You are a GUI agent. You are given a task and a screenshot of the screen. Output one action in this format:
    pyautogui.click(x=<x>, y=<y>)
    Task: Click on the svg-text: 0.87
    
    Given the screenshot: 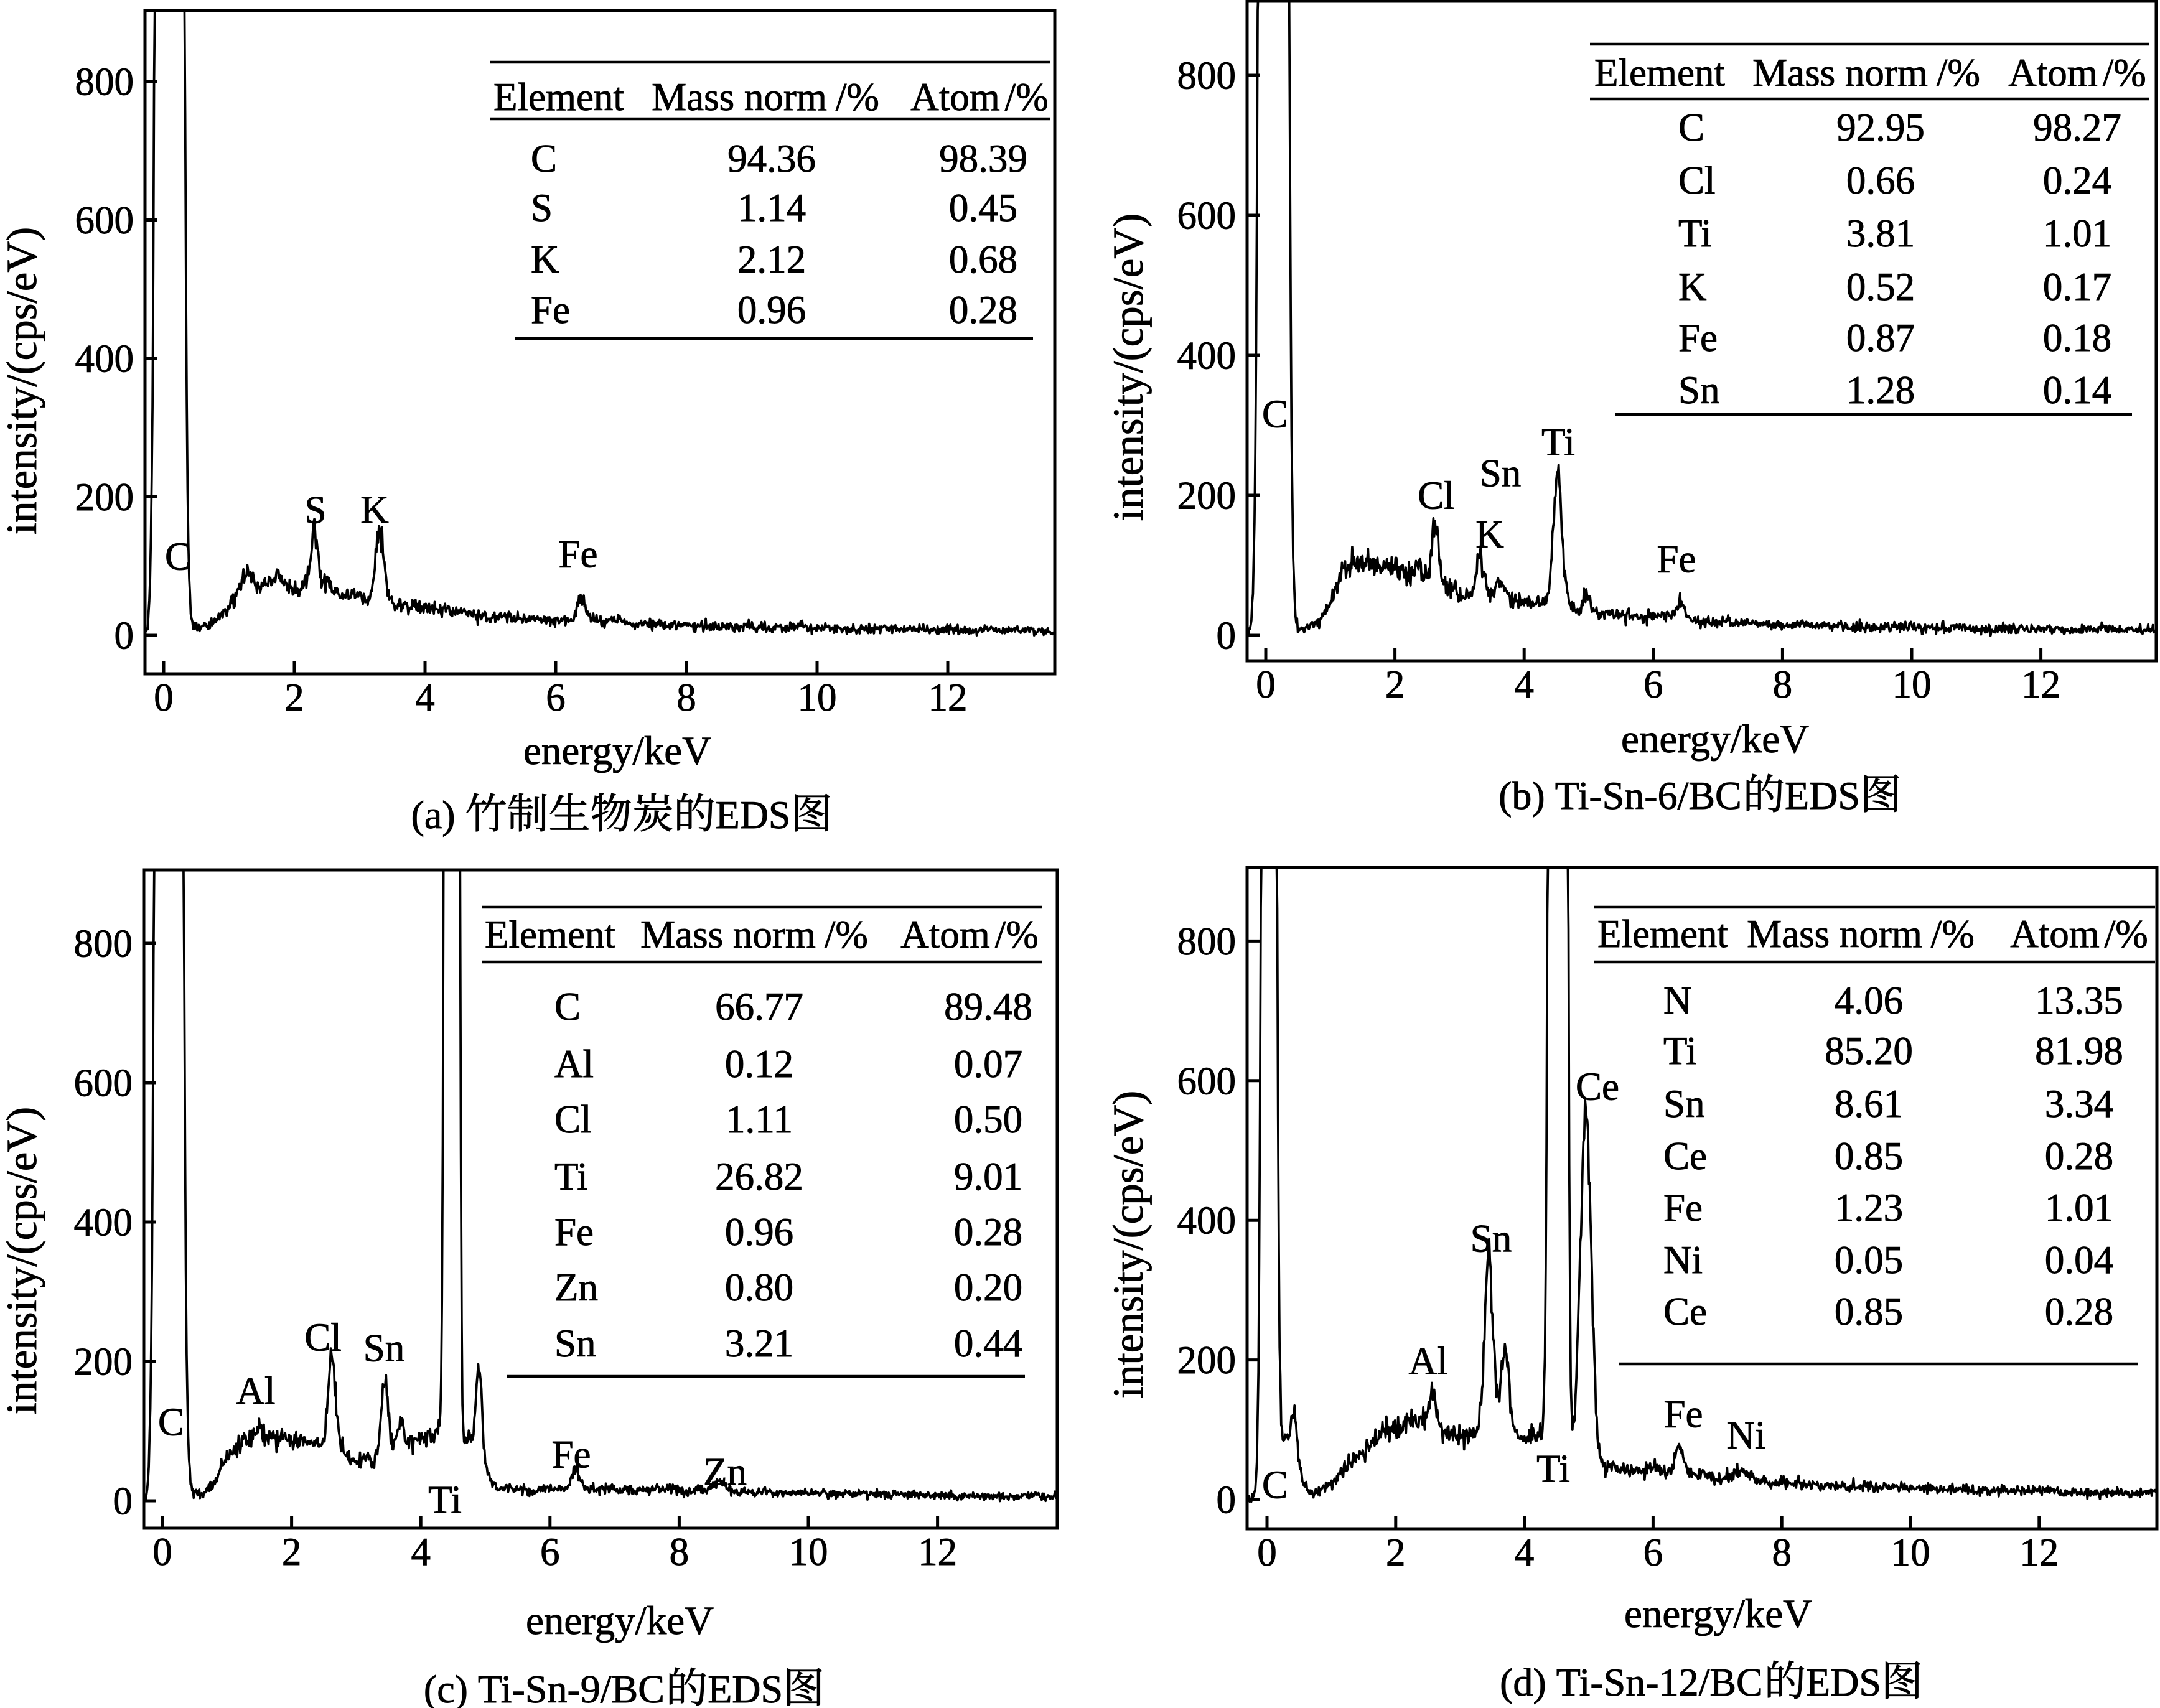 What is the action you would take?
    pyautogui.click(x=1881, y=338)
    